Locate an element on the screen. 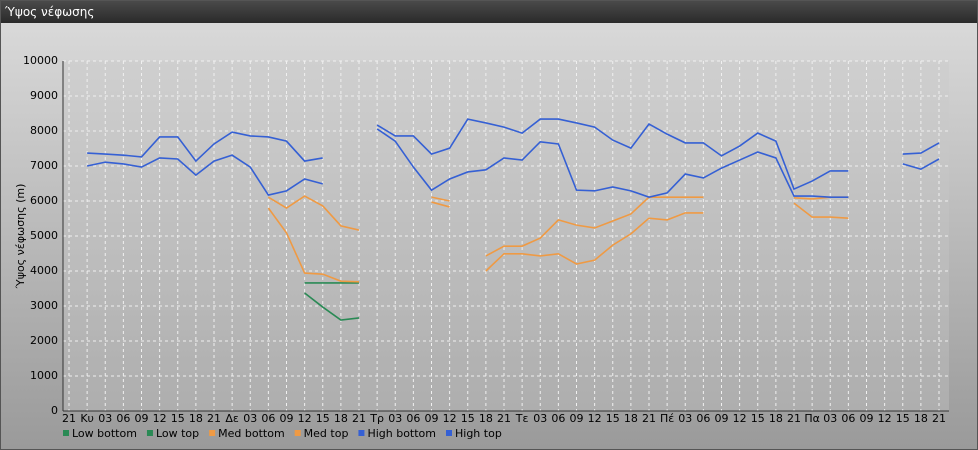 This screenshot has width=978, height=450. legend-label: High bottom is located at coordinates (401, 433).